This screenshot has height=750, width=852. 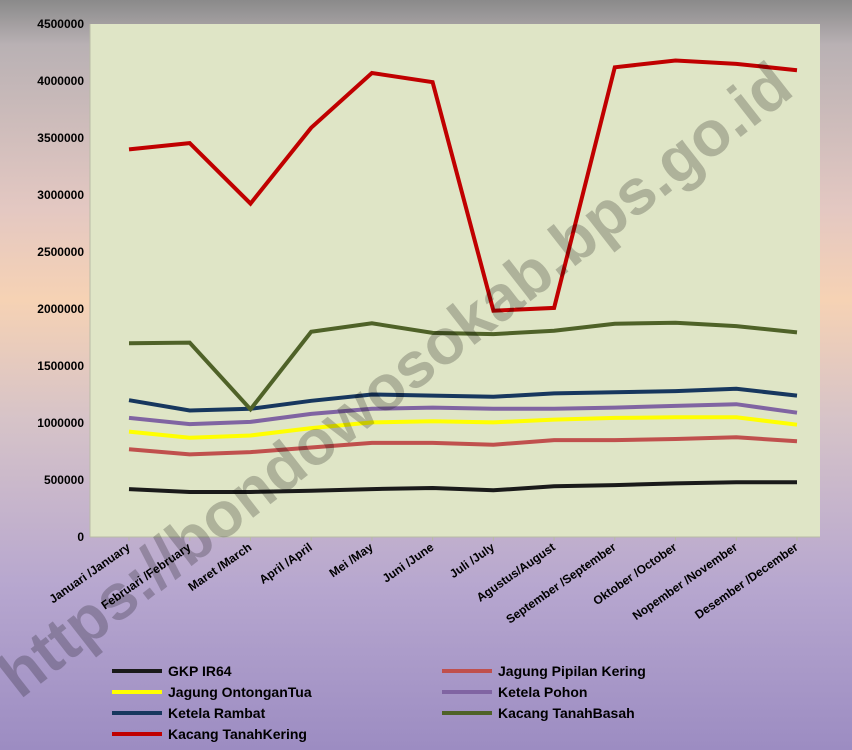 I want to click on y-tick-label: 0, so click(x=80, y=537).